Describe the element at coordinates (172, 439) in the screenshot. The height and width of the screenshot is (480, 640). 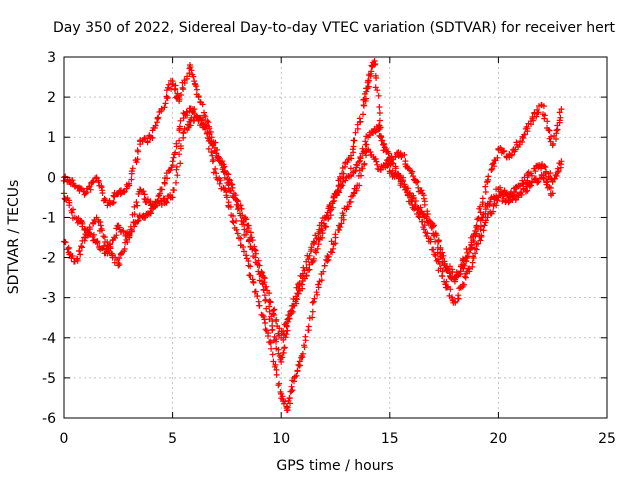
I see `x-tick-label: 5` at that location.